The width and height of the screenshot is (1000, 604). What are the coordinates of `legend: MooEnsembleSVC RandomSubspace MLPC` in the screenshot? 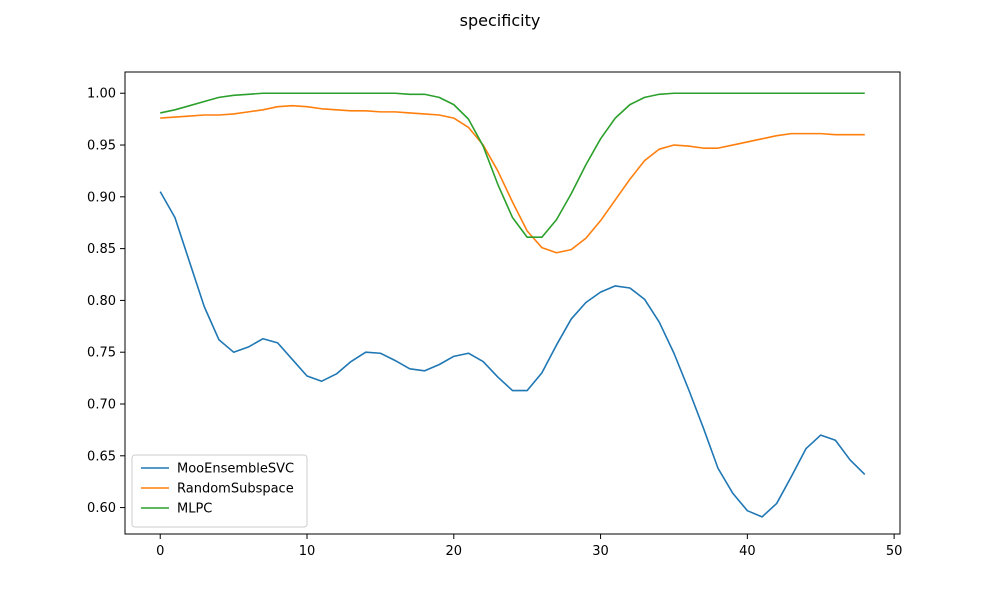 It's located at (219, 491).